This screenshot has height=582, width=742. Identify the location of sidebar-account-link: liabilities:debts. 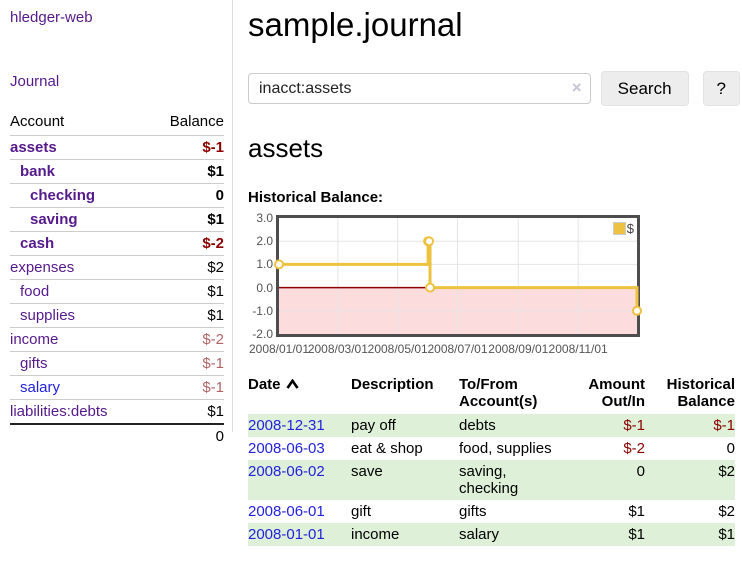
(59, 411).